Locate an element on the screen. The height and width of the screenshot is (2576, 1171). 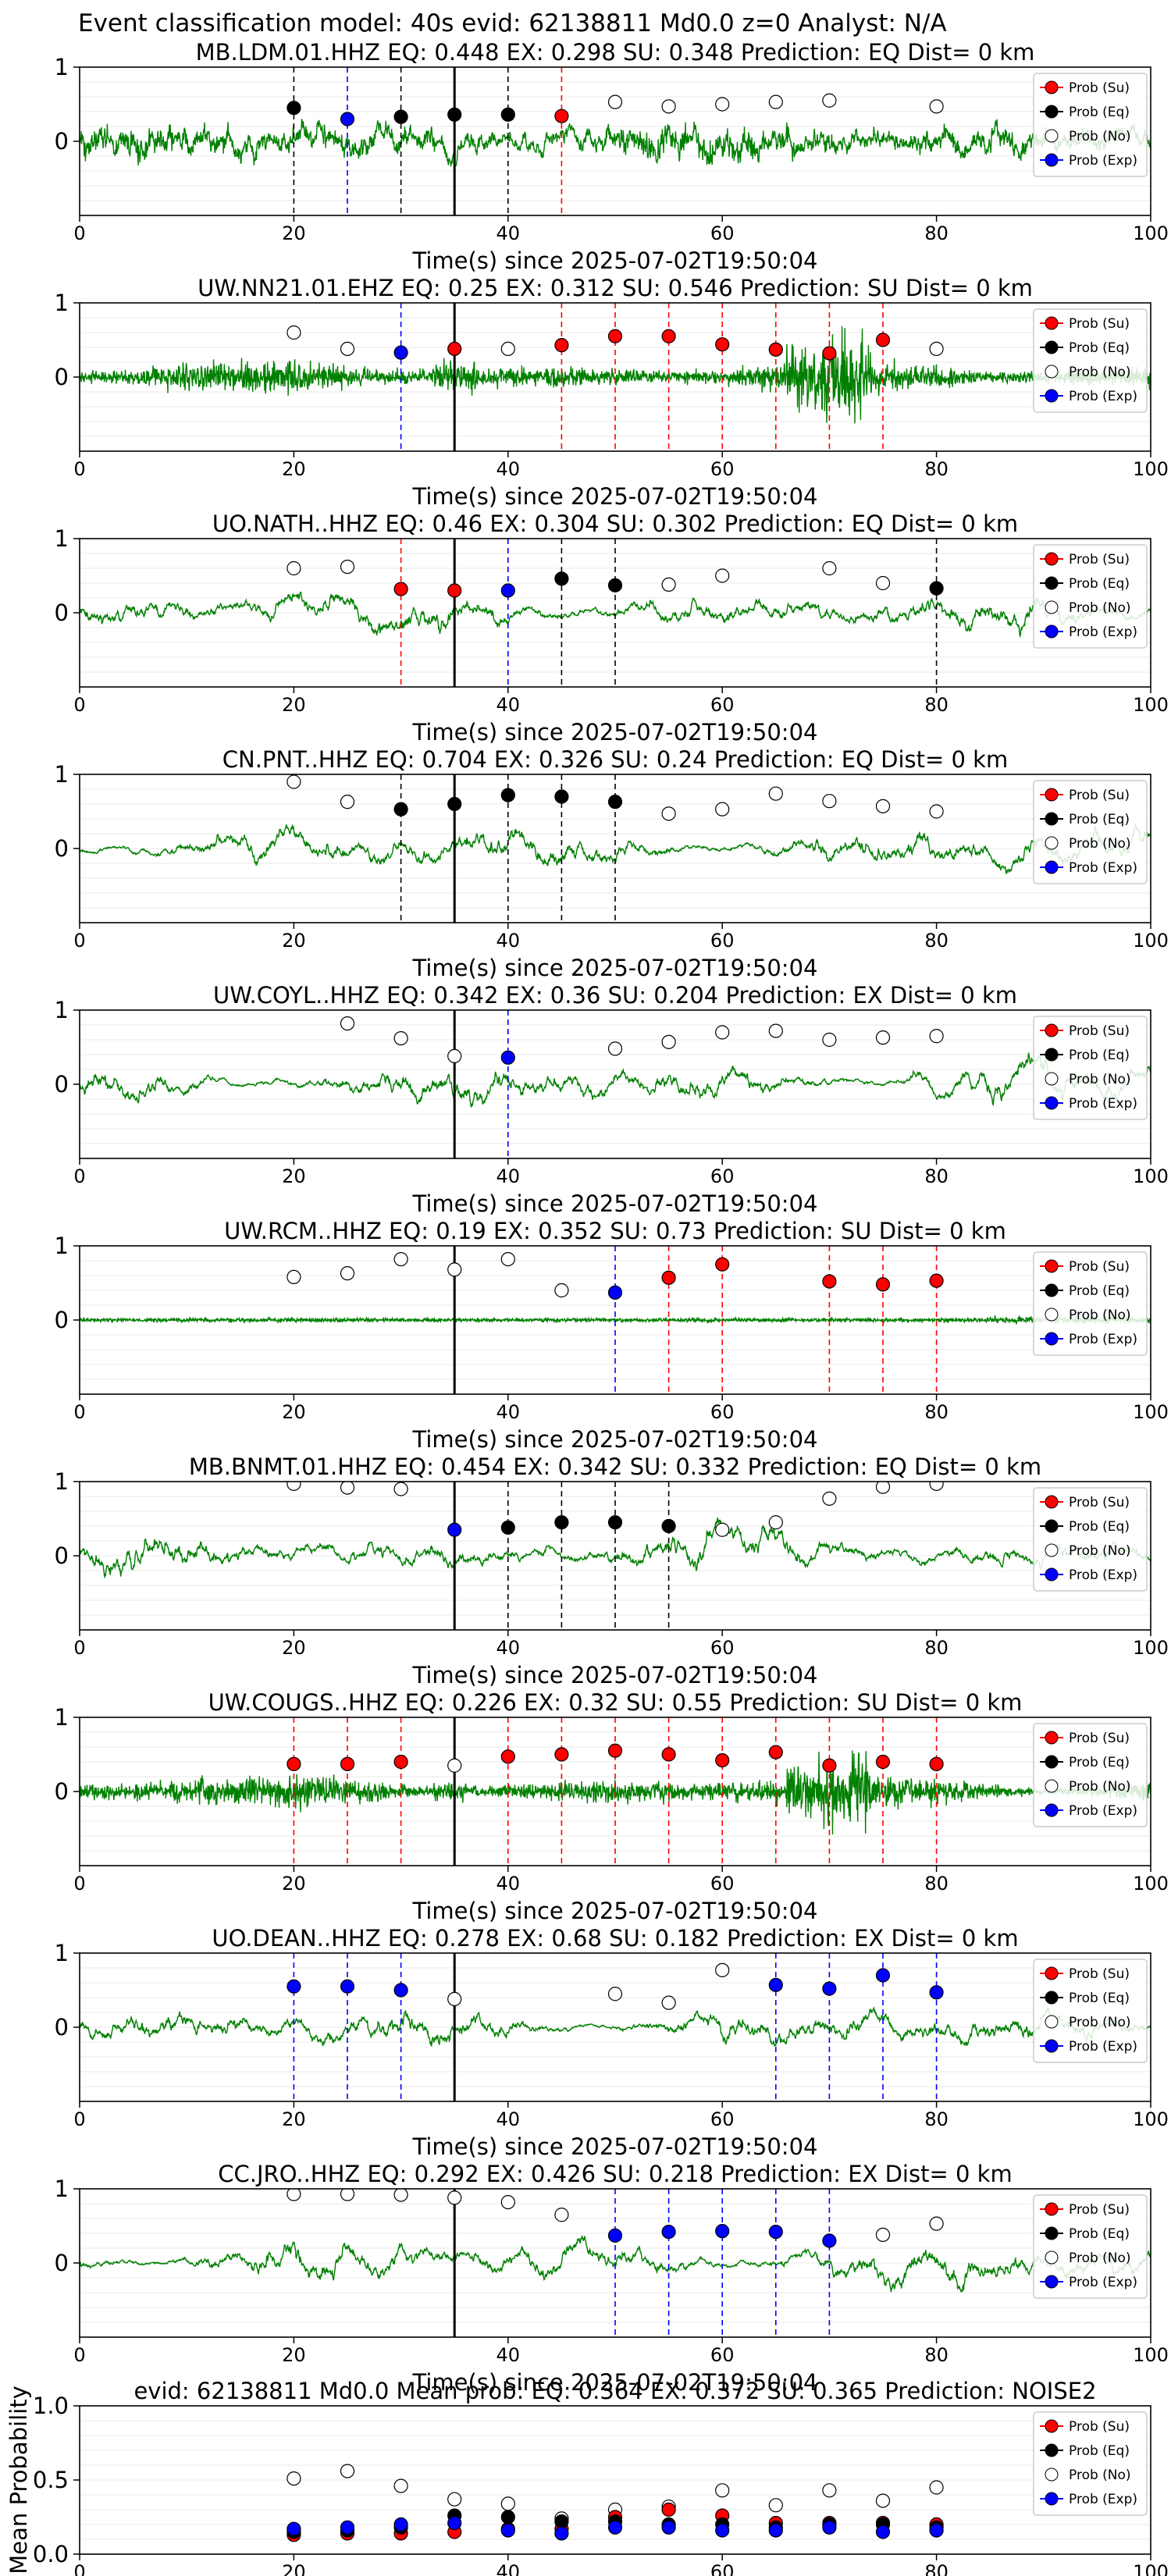
legend-label-no: Prob (No) is located at coordinates (1100, 372).